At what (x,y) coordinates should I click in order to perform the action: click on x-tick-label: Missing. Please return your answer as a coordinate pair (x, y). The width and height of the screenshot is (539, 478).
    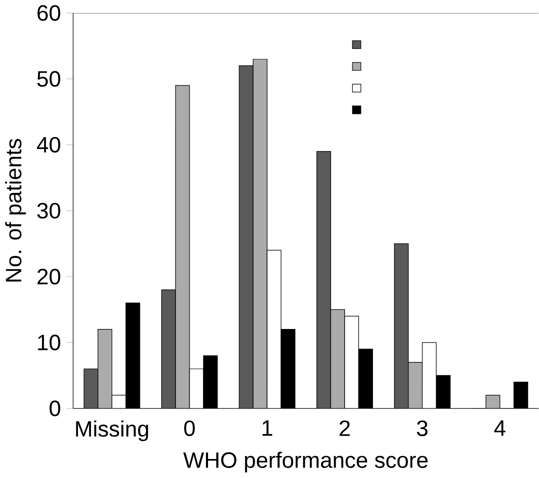
    Looking at the image, I should click on (112, 431).